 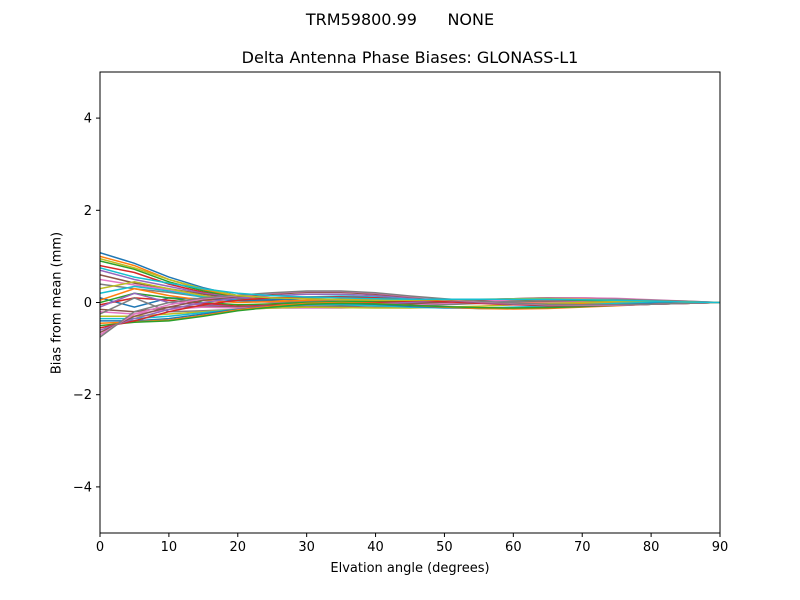 I want to click on x-tick-label: 10, so click(x=169, y=547).